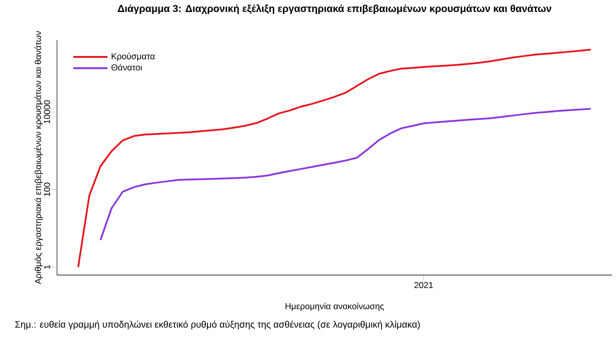 This screenshot has height=360, width=616. What do you see at coordinates (47, 189) in the screenshot?
I see `y-tick-label: 100` at bounding box center [47, 189].